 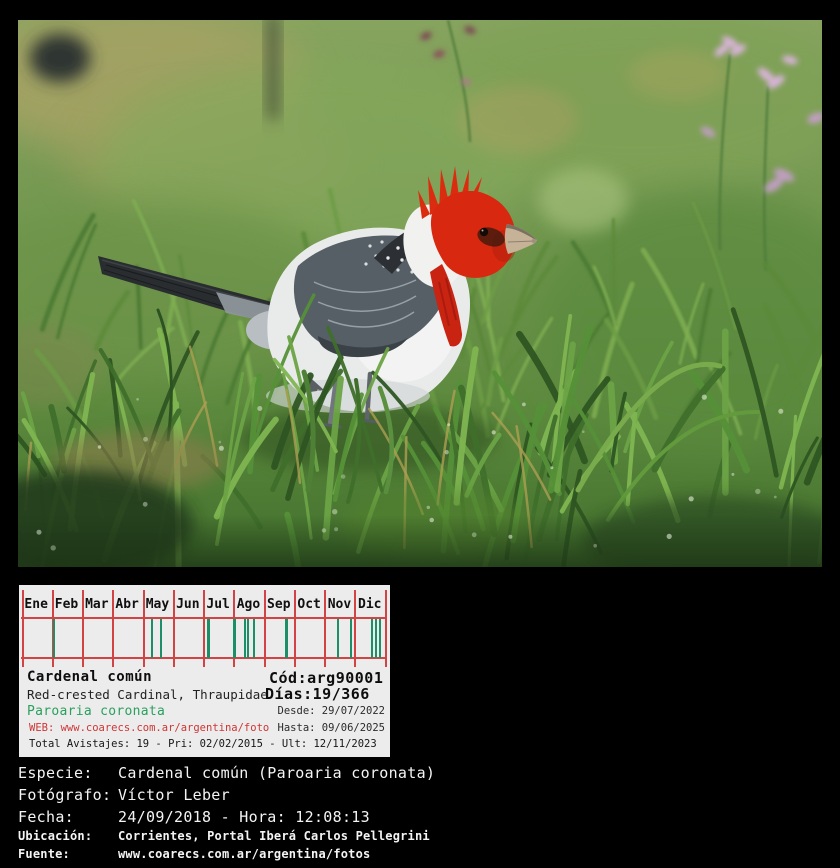 I want to click on detail-value: Víctor Leber, so click(x=174, y=795).